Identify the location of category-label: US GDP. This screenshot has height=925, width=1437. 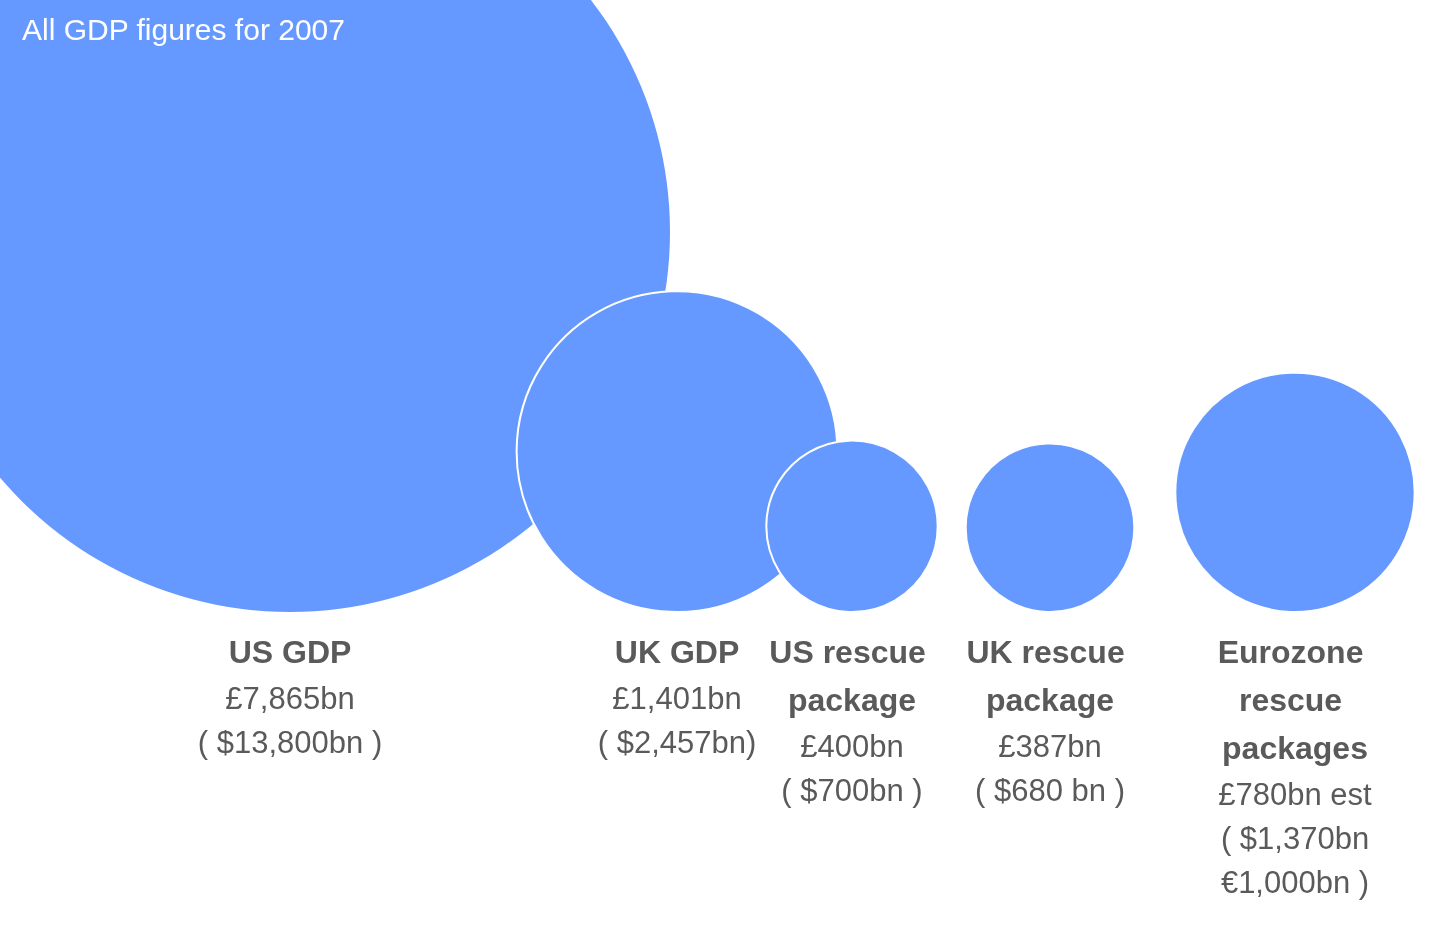
(290, 652).